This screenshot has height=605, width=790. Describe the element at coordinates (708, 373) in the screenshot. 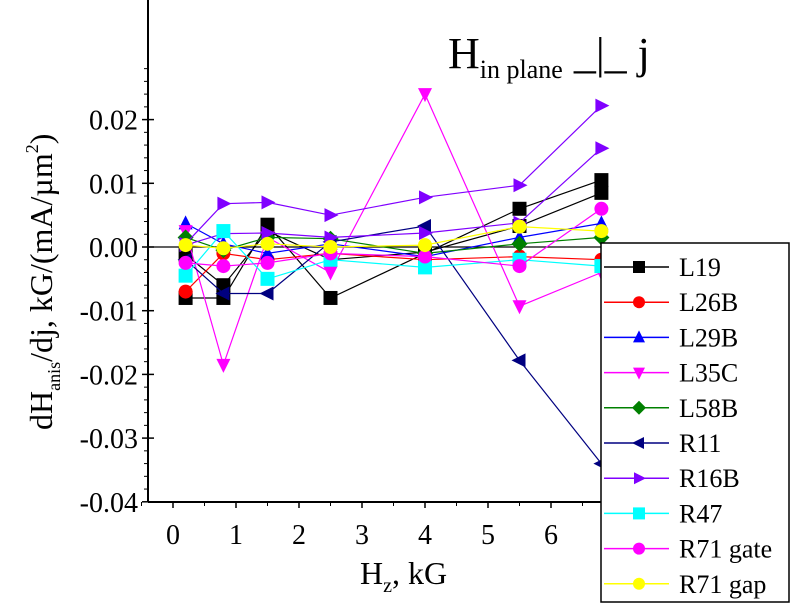

I see `legend-label: L35C` at that location.